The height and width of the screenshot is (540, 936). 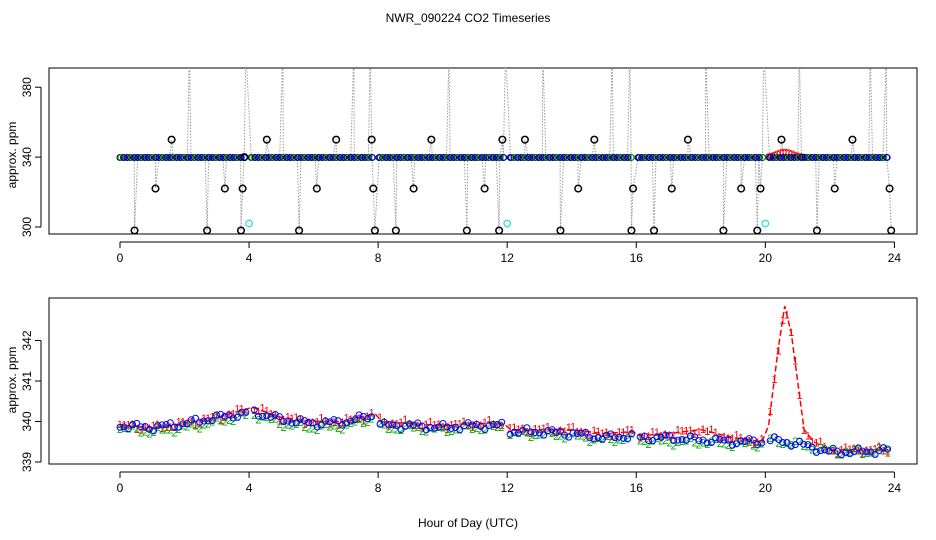 I want to click on top-cyan-point, so click(x=507, y=223).